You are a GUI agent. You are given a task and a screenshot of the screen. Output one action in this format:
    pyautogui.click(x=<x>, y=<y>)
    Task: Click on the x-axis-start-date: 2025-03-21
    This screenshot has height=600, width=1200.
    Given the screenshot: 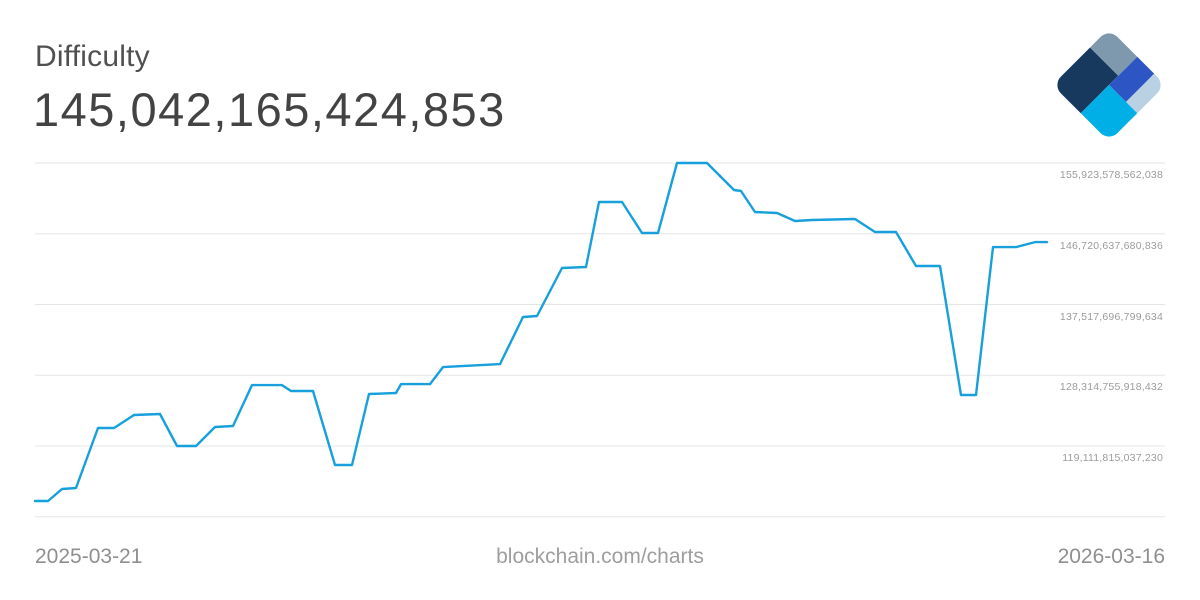 What is the action you would take?
    pyautogui.click(x=89, y=556)
    